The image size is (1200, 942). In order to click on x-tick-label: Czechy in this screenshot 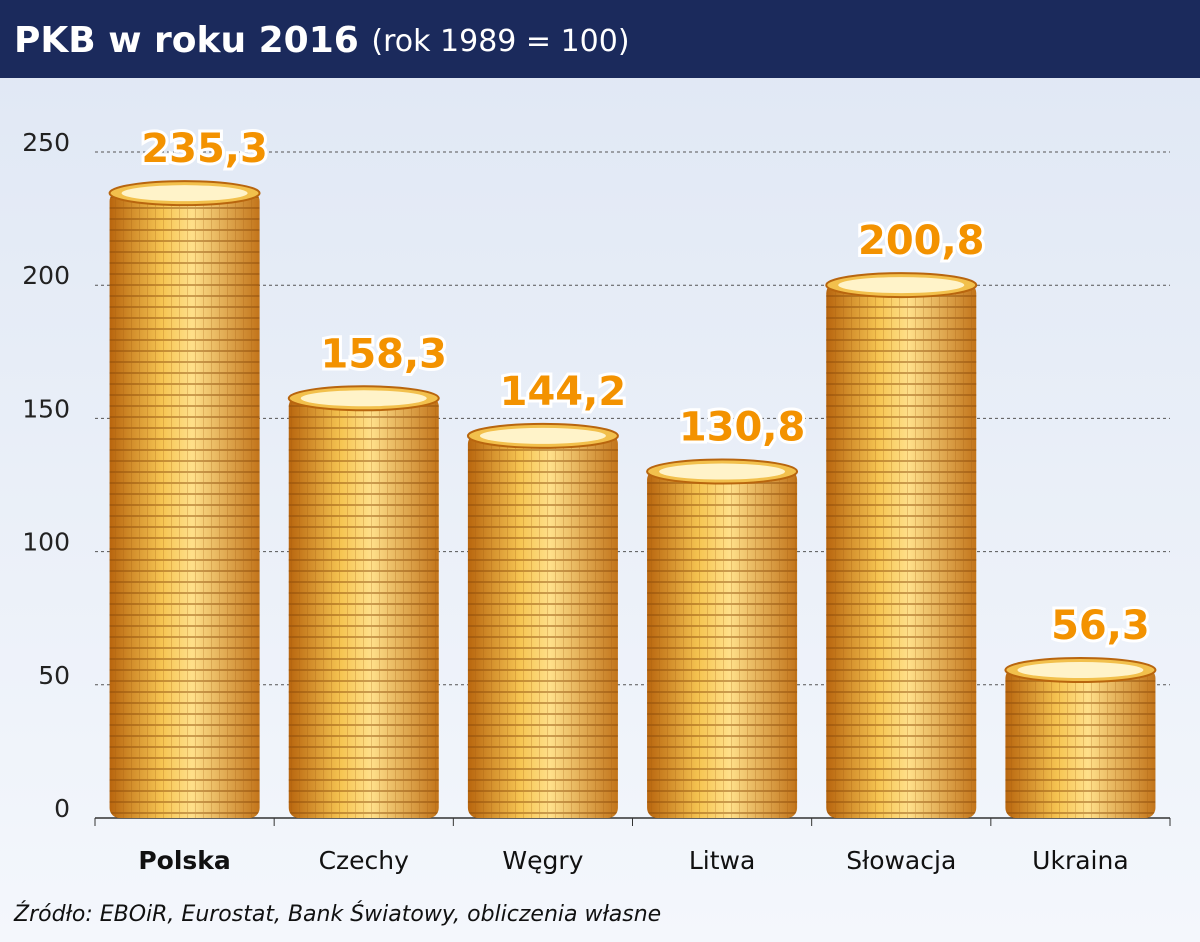, I will do `click(364, 860)`.